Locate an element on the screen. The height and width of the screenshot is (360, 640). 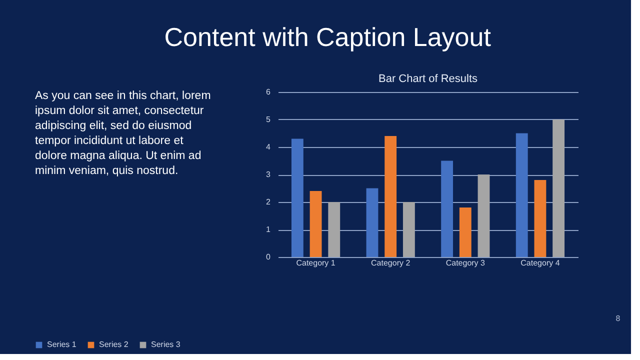
text: 8 is located at coordinates (618, 318).